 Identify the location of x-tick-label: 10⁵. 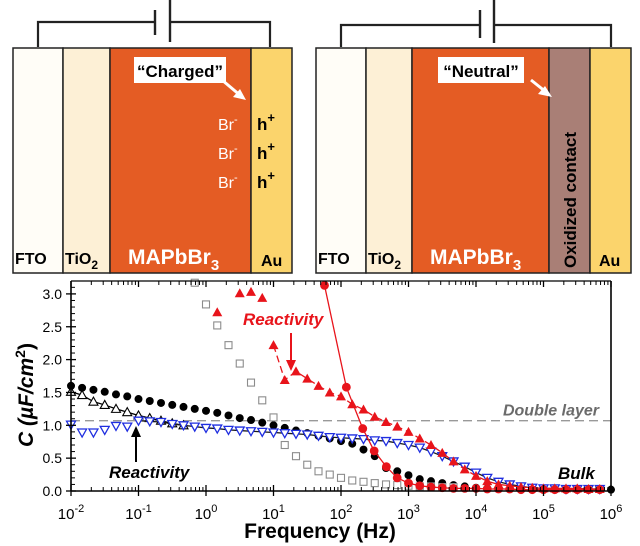
(543, 513).